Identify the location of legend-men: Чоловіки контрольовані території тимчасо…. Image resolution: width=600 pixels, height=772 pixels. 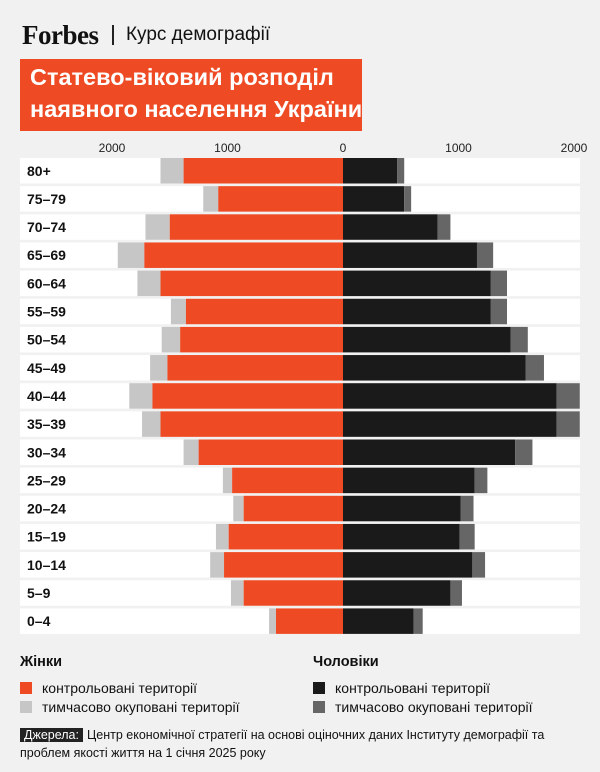
(423, 685).